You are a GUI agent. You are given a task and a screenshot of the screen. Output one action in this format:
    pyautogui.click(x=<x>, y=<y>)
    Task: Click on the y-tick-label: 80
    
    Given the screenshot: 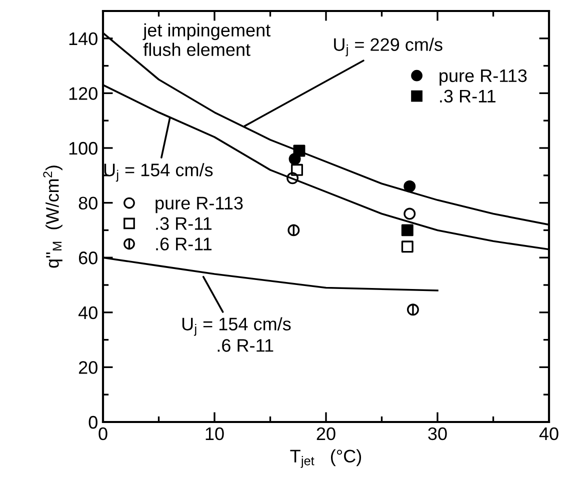 What is the action you would take?
    pyautogui.click(x=88, y=203)
    